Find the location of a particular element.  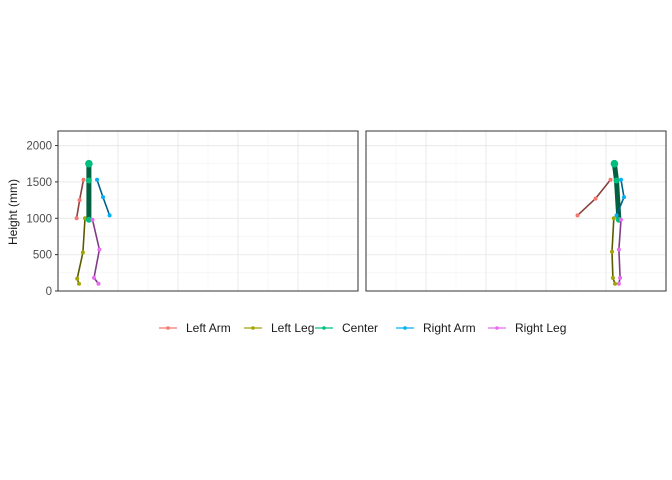

legend-item-left-leg: Left Leg is located at coordinates (279, 328).